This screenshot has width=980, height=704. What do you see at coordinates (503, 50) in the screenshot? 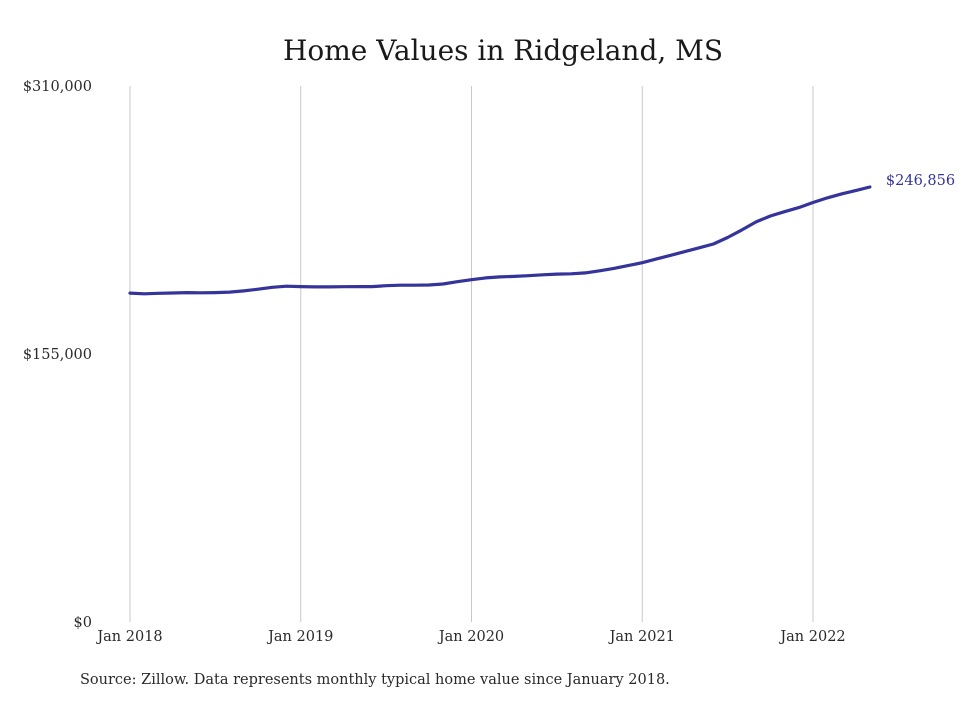
I see `chart-title: Home Values in Ridgeland, MS` at bounding box center [503, 50].